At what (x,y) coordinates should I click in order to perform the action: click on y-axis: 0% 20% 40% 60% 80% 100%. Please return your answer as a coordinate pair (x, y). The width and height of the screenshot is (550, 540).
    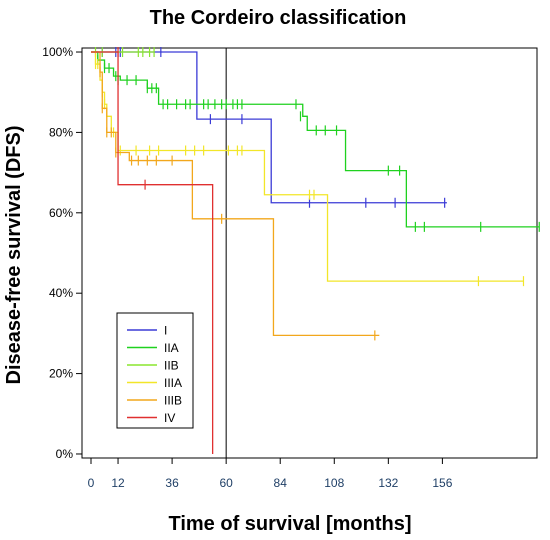
    Looking at the image, I should click on (62, 253).